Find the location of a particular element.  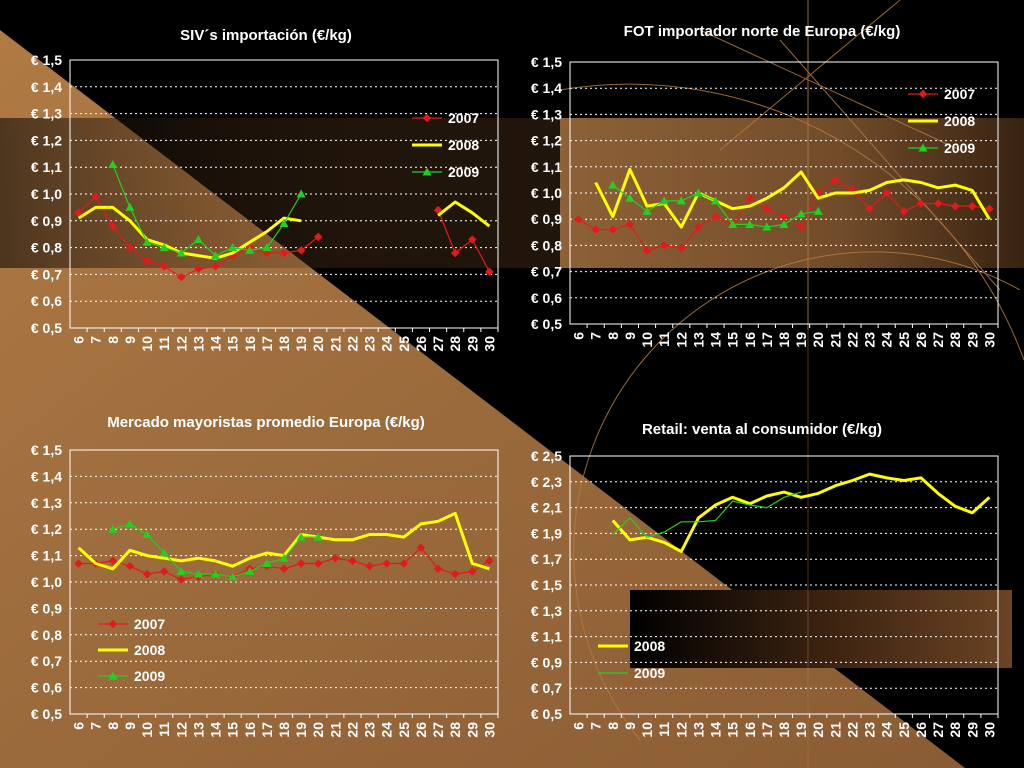

y-tick-label: € 0,6 is located at coordinates (46, 301).